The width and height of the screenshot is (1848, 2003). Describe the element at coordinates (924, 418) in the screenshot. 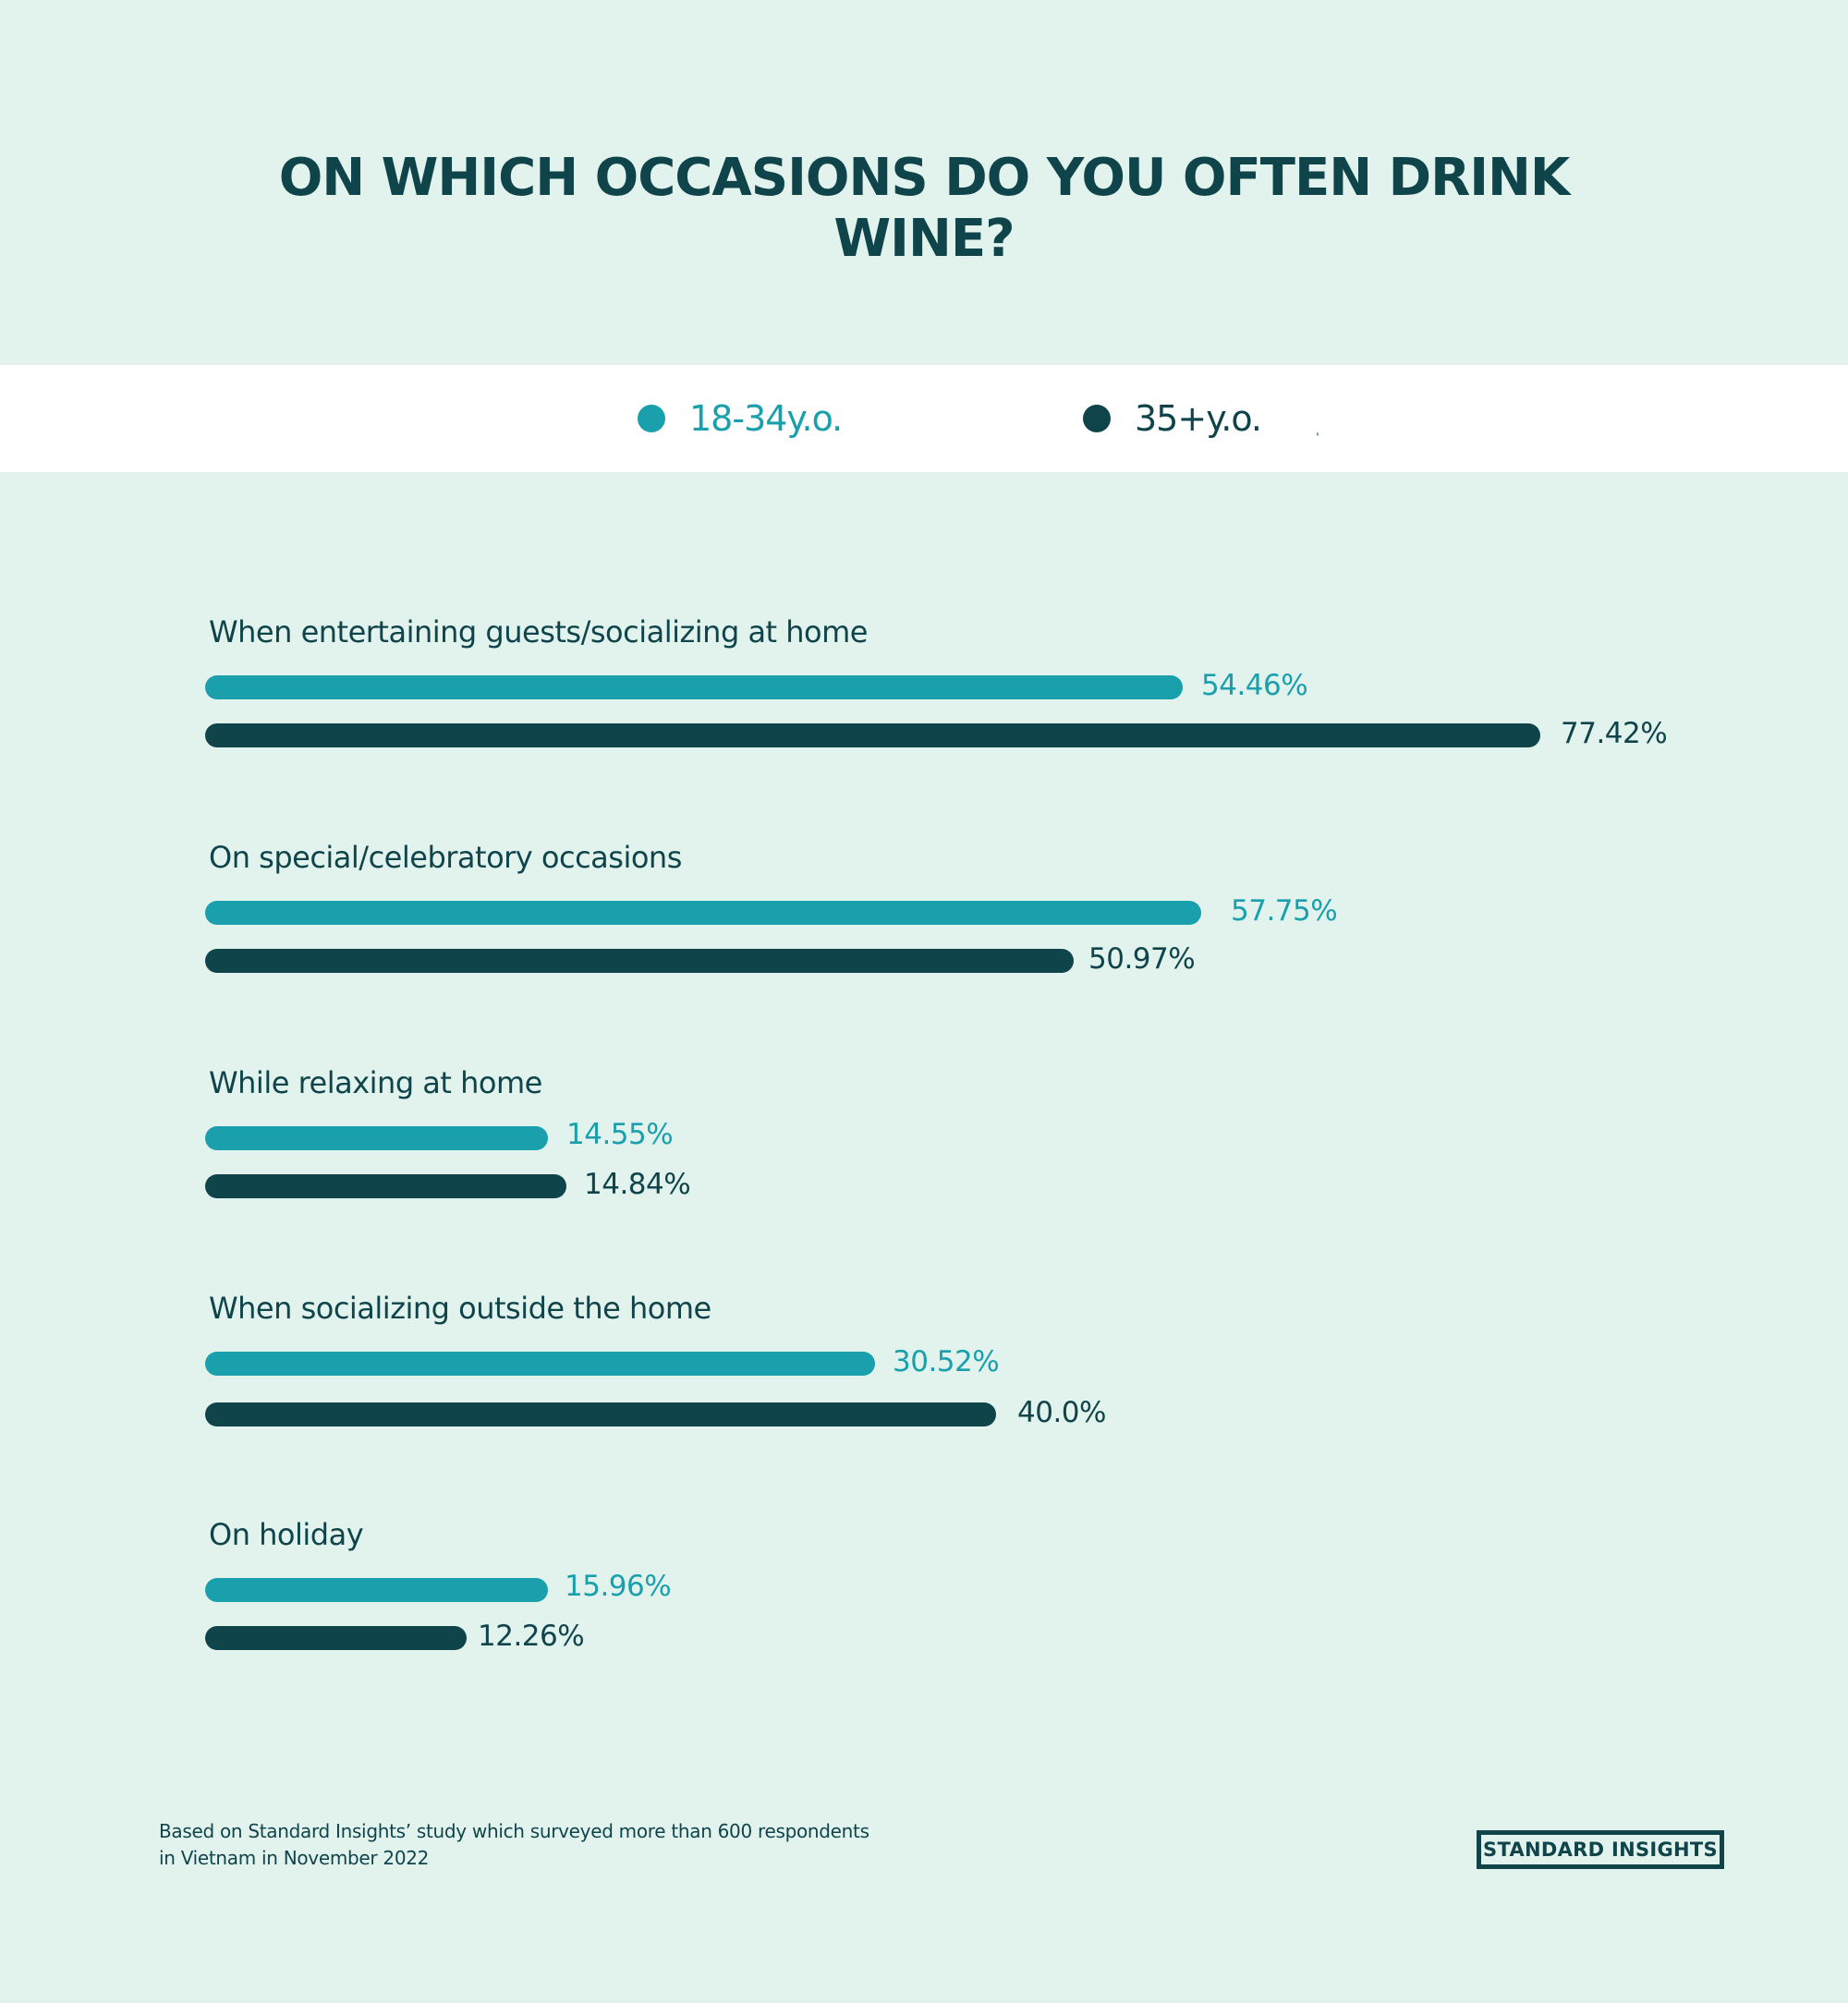

I see `legend: 18-34y.o. 35+y.o. ,` at that location.